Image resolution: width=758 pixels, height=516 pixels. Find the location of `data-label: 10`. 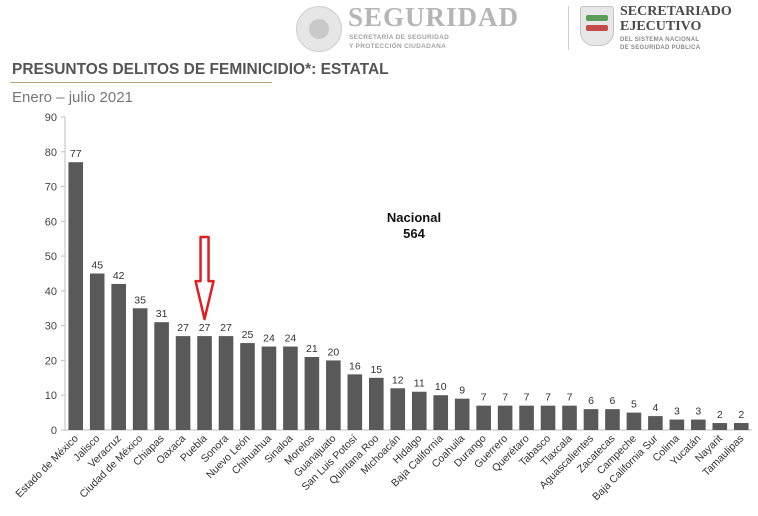

data-label: 10 is located at coordinates (441, 387).